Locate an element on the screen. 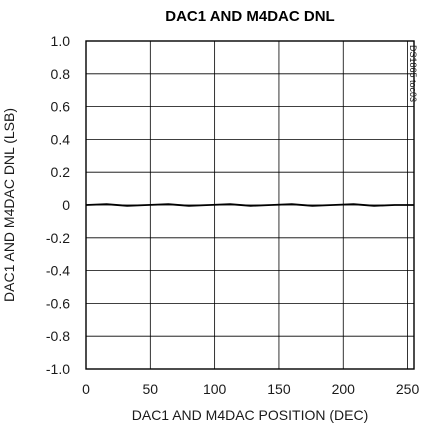  y-tick-label: 0.6 is located at coordinates (61, 107).